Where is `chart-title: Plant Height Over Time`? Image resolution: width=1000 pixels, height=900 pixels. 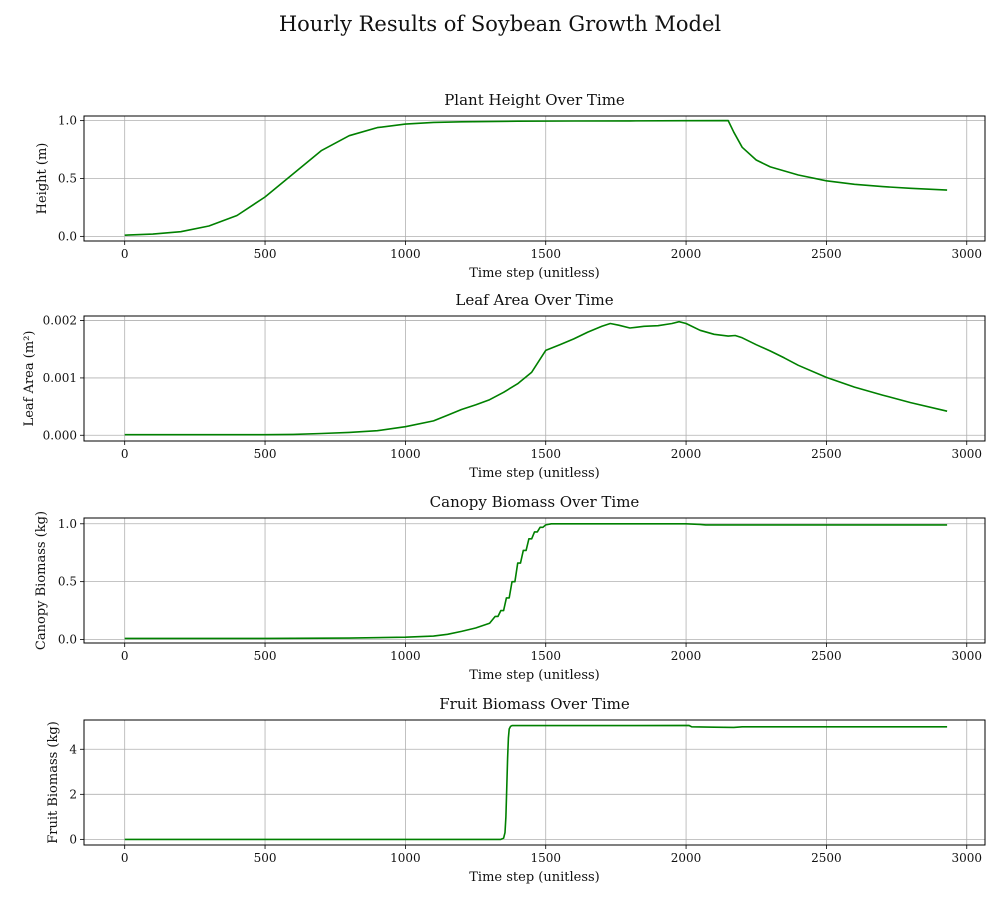
chart-title: Plant Height Over Time is located at coordinates (534, 100).